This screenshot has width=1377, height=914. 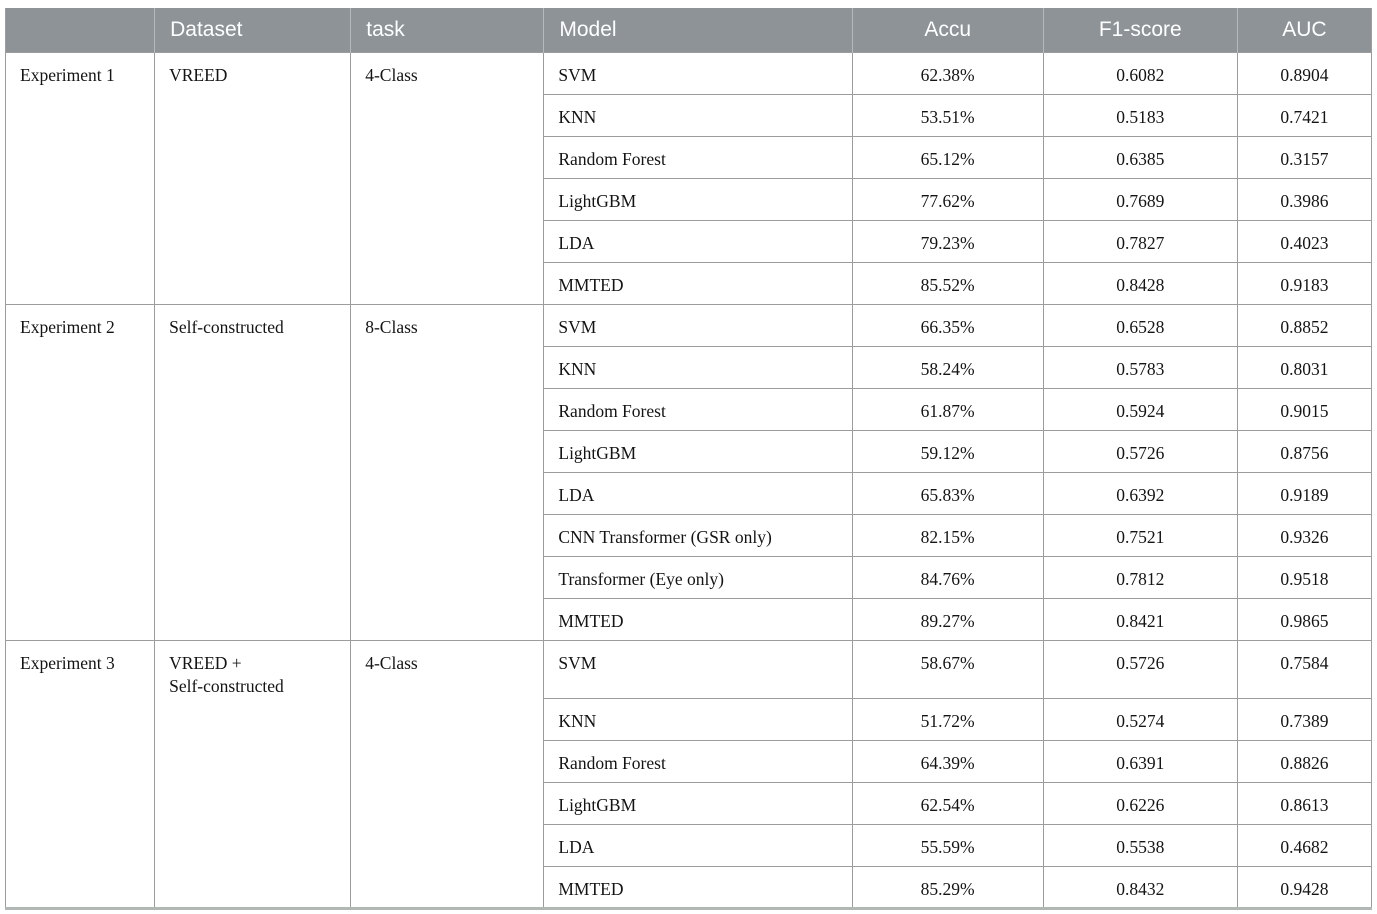 I want to click on accu-cell: 55.59%, so click(x=947, y=845).